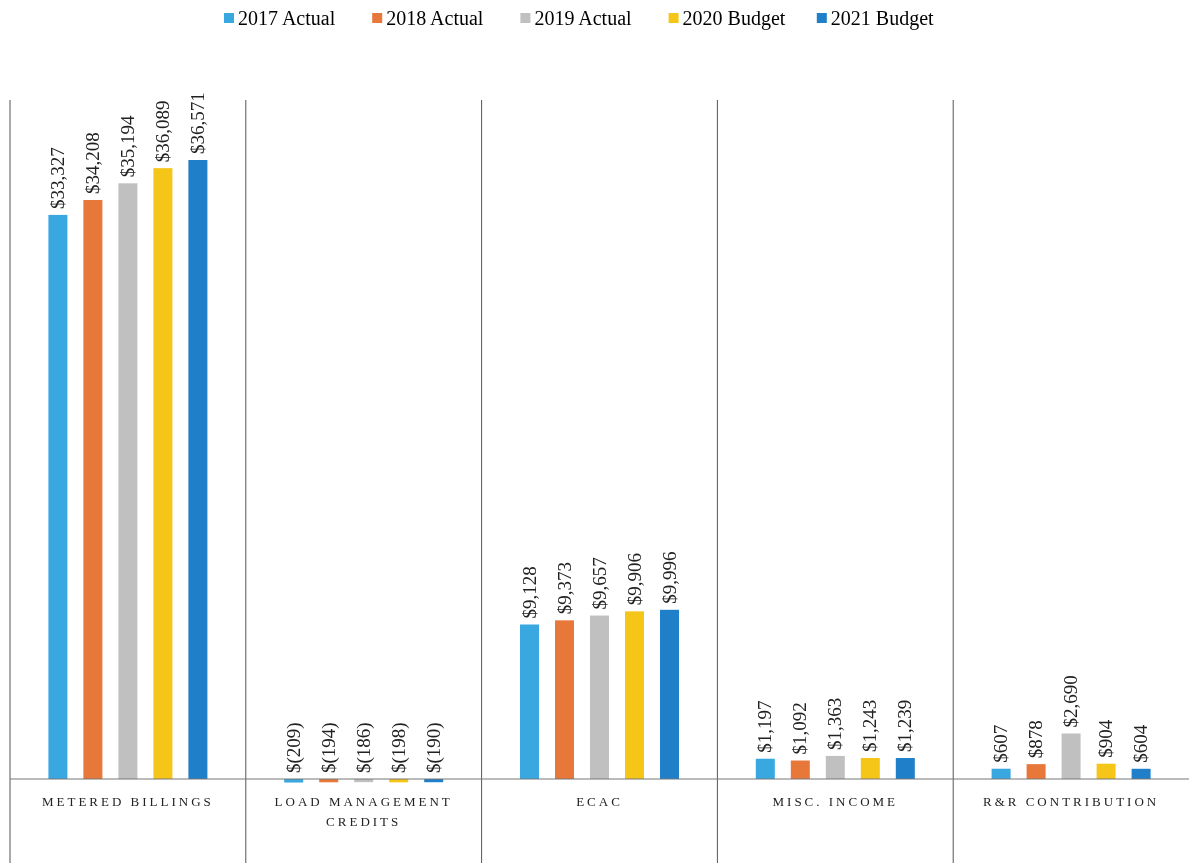 Image resolution: width=1189 pixels, height=863 pixels. I want to click on data-label: $2,690, so click(1071, 701).